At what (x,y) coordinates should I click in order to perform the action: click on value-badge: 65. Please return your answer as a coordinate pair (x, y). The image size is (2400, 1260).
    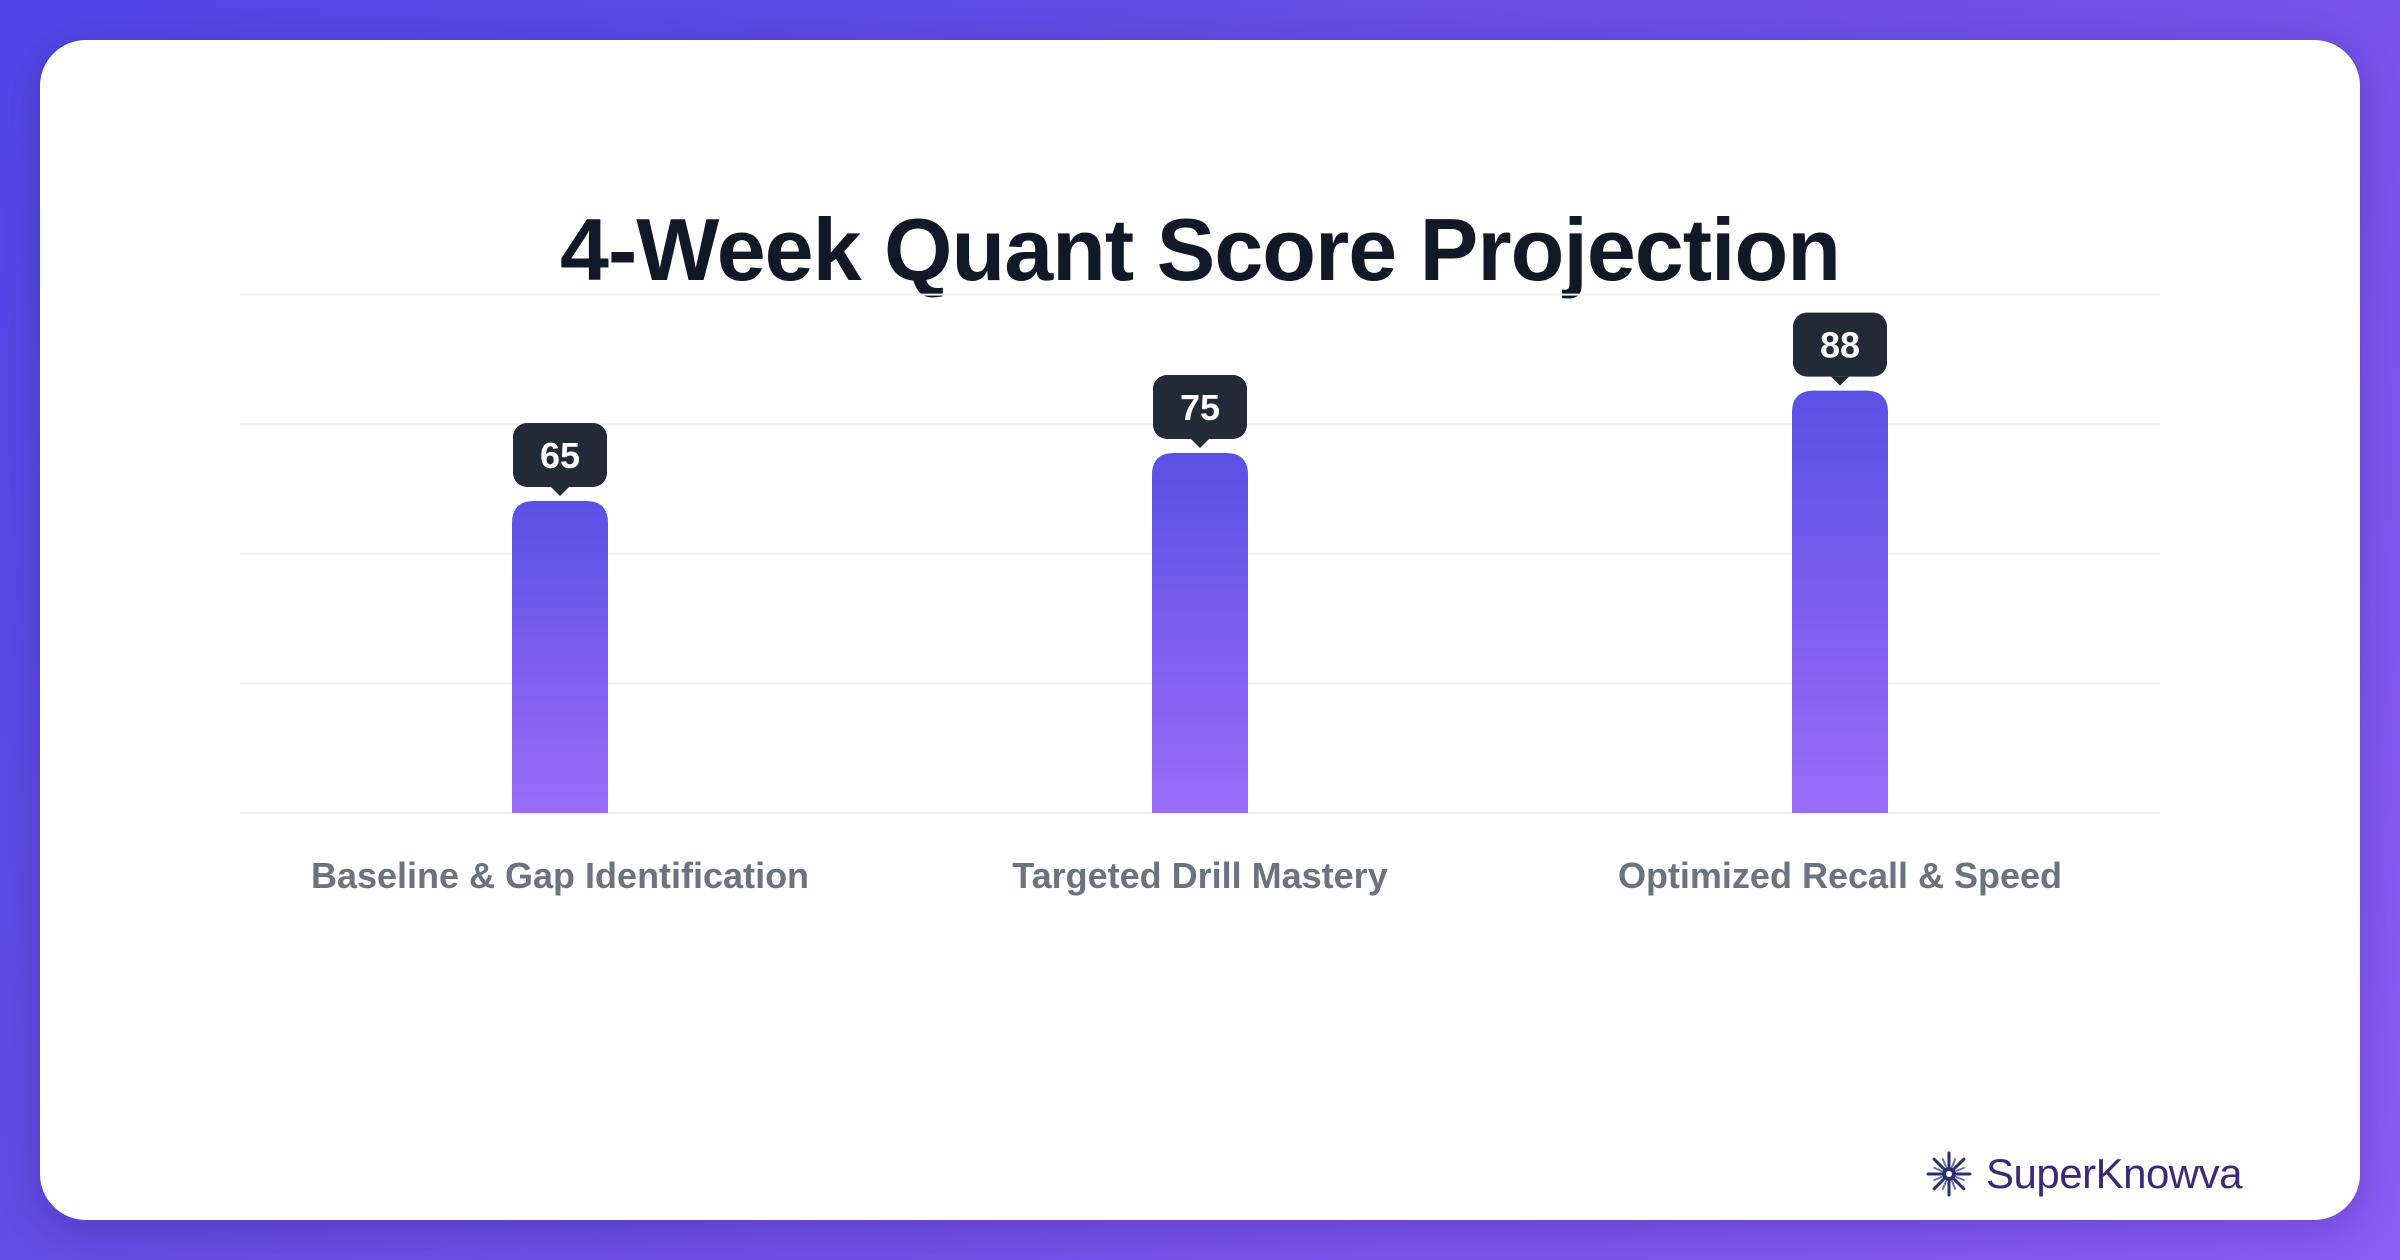
    Looking at the image, I should click on (560, 459).